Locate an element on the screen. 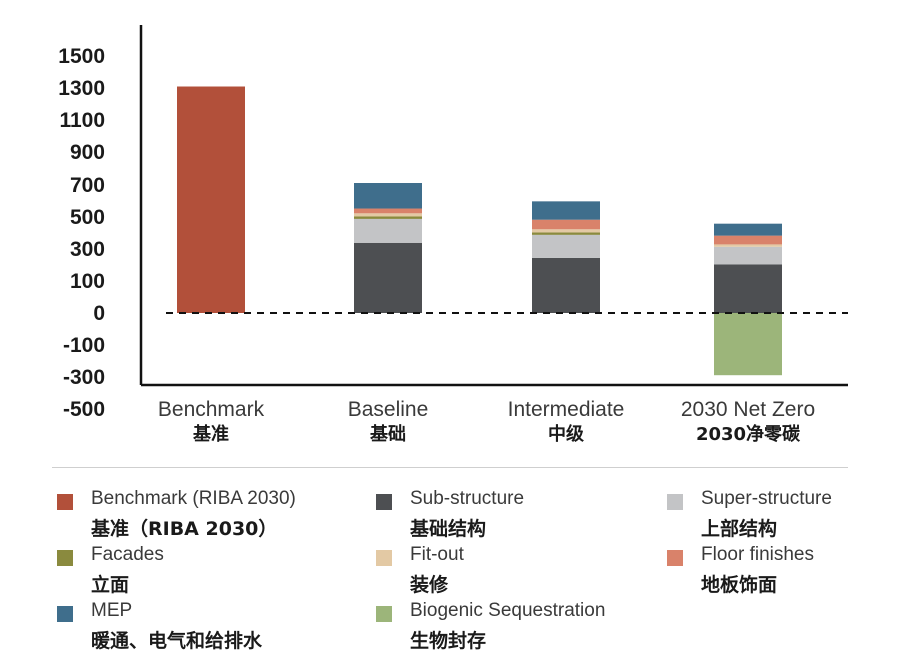 The height and width of the screenshot is (664, 900). category-label: Baseline is located at coordinates (388, 409).